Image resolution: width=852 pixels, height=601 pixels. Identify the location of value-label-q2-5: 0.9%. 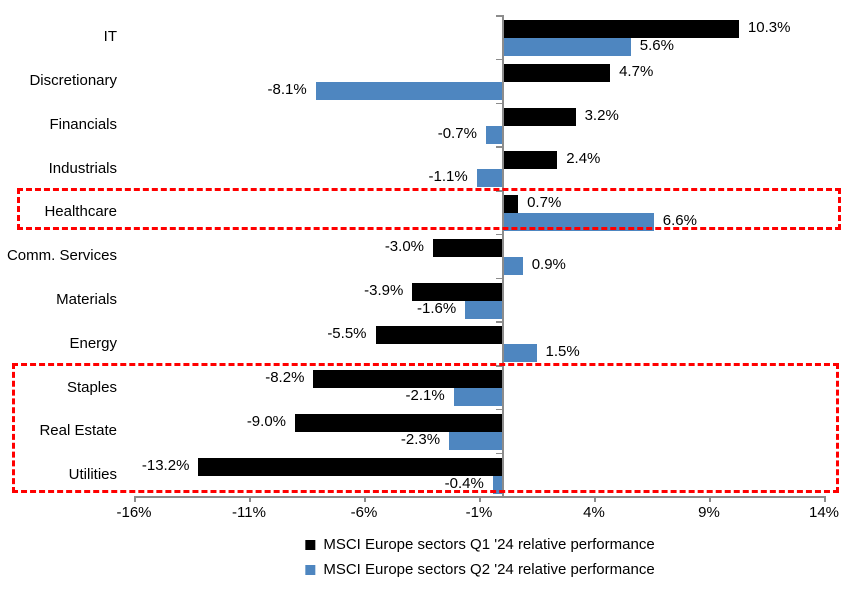
(548, 264).